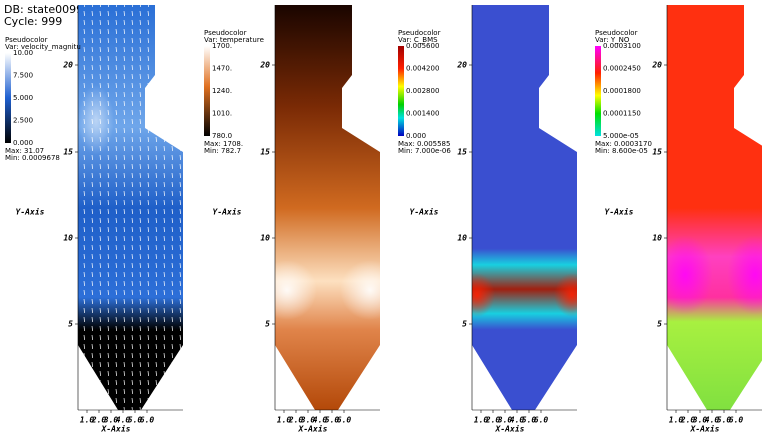  Describe the element at coordinates (222, 114) in the screenshot. I see `legend-tick: 1010.` at that location.